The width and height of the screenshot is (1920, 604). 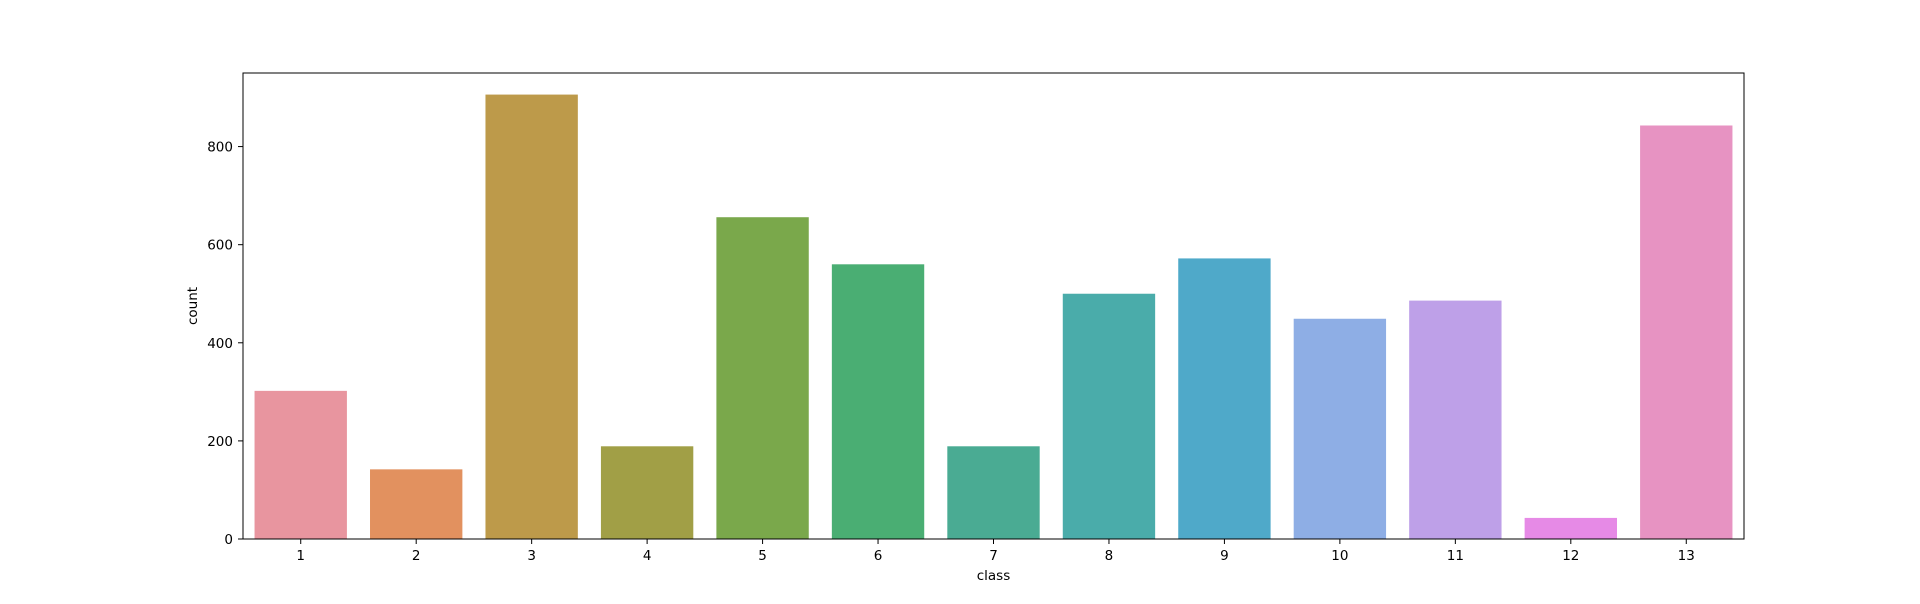 I want to click on x-tick-label: 1, so click(x=300, y=556).